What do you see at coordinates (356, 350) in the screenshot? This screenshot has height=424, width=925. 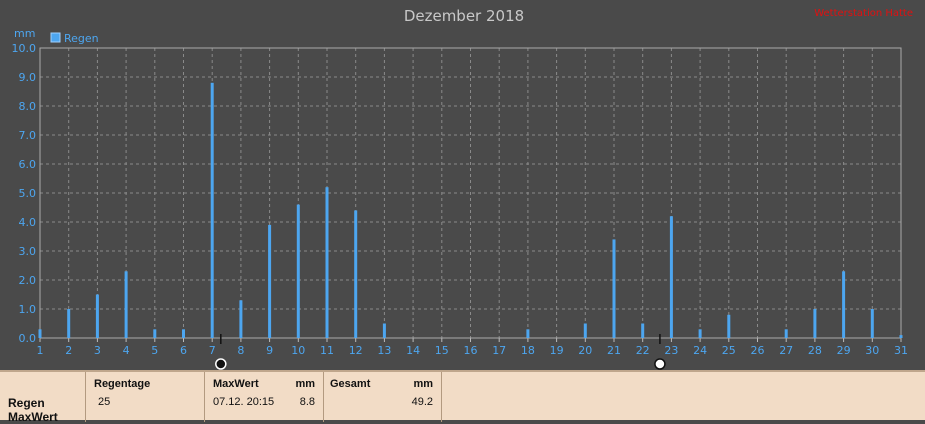 I see `x-tick-label: 12` at bounding box center [356, 350].